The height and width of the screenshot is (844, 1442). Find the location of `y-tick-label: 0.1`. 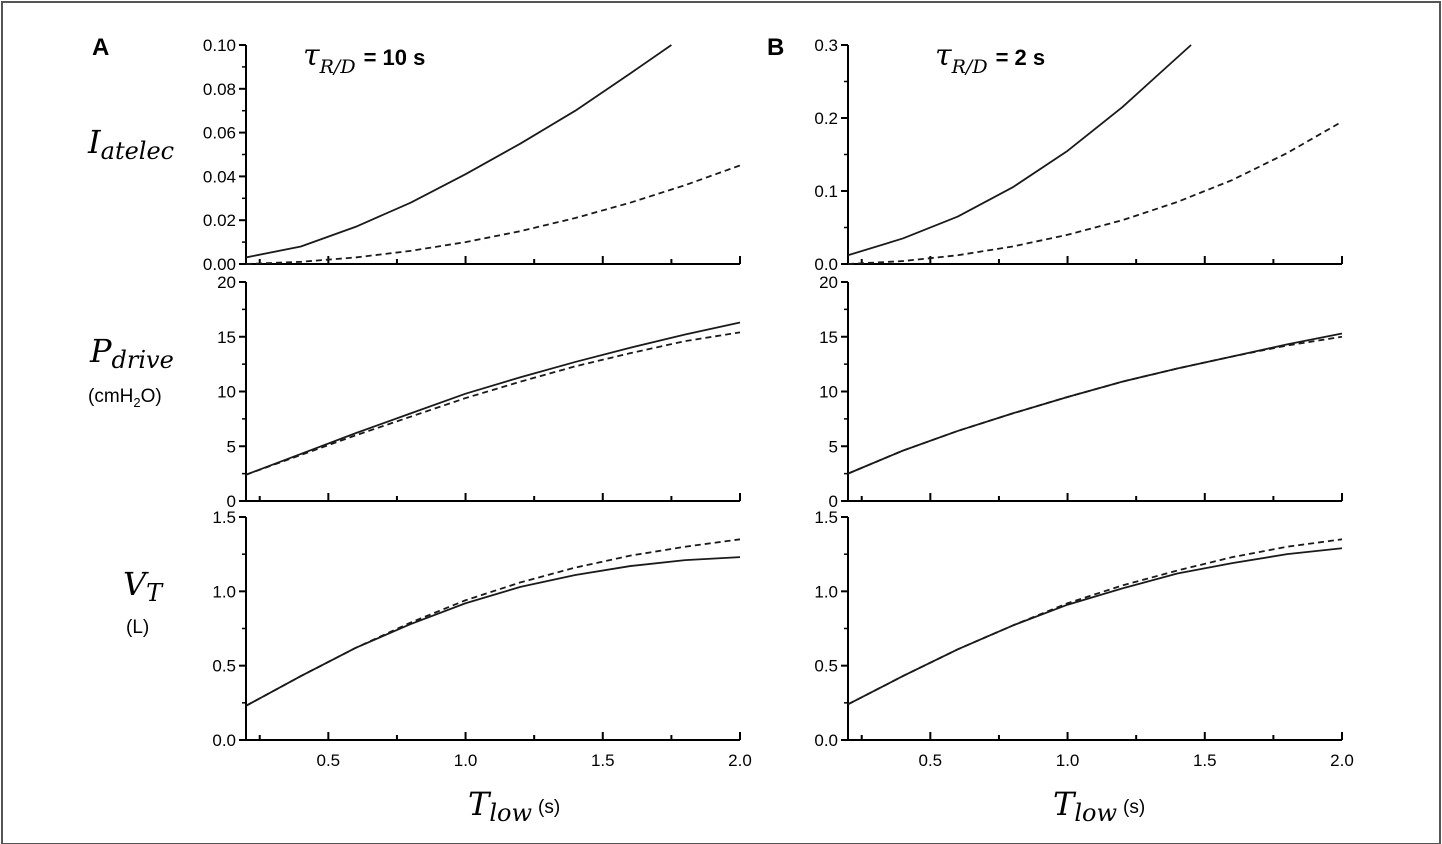

y-tick-label: 0.1 is located at coordinates (826, 191).